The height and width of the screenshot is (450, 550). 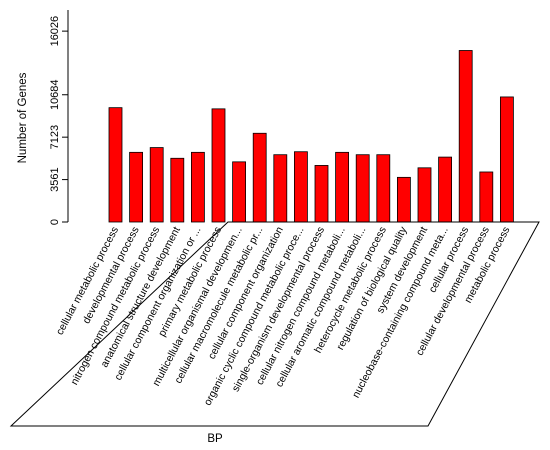 I want to click on y-tick-label: 0, so click(x=55, y=222).